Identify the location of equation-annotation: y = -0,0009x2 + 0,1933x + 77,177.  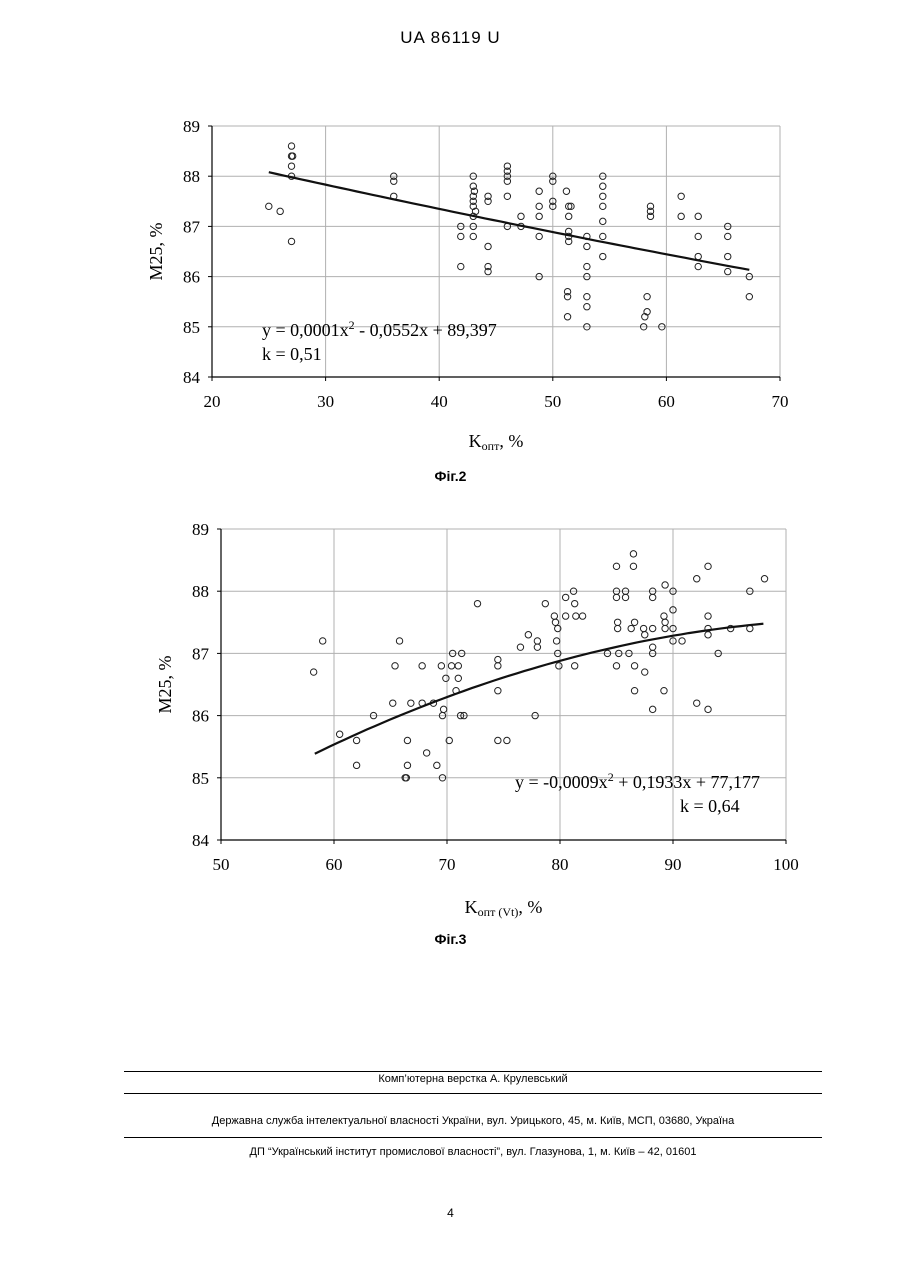
(637, 781).